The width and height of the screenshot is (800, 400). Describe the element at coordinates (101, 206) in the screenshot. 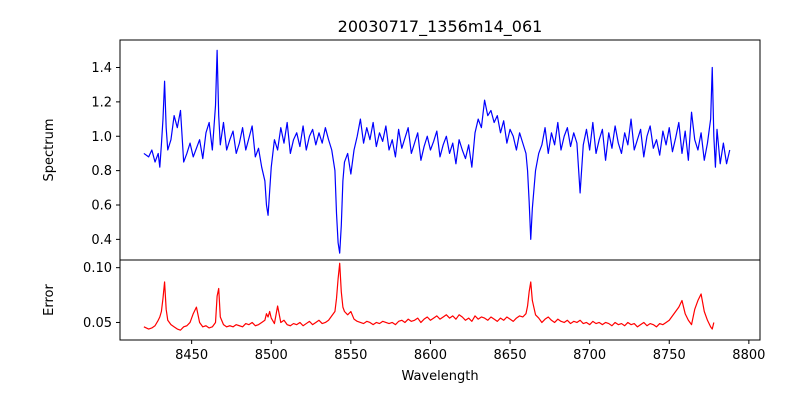

I see `spectrum-y-tick-label: 0.6` at that location.